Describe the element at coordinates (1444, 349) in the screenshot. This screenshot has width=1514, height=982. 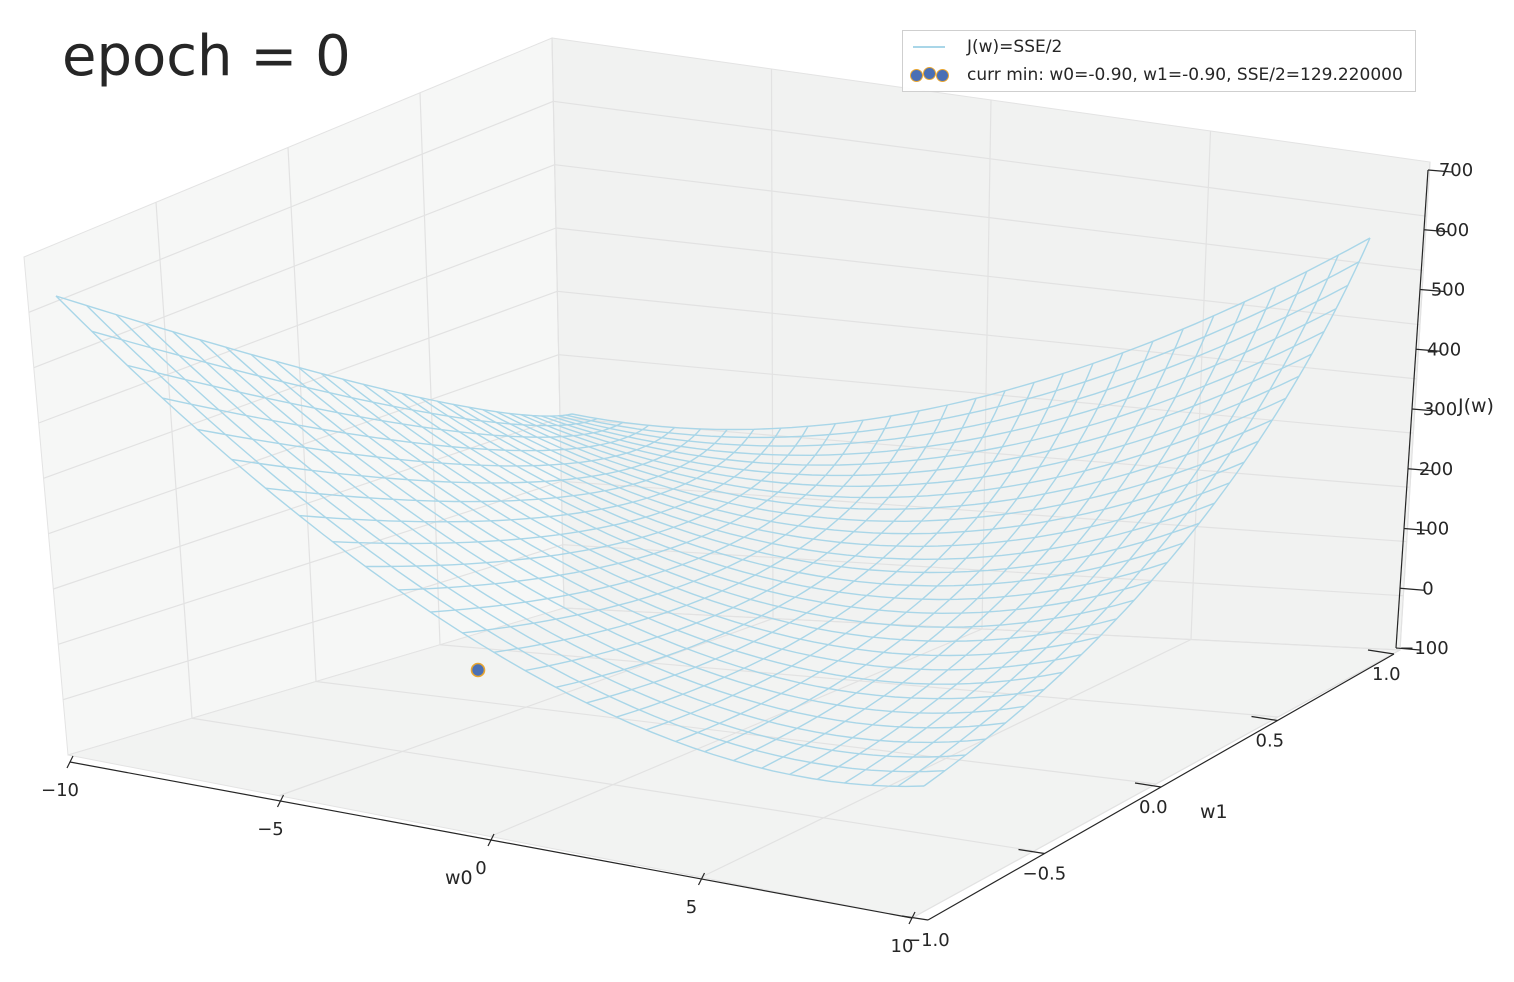
I see `jw-tick-label-5: 400` at that location.